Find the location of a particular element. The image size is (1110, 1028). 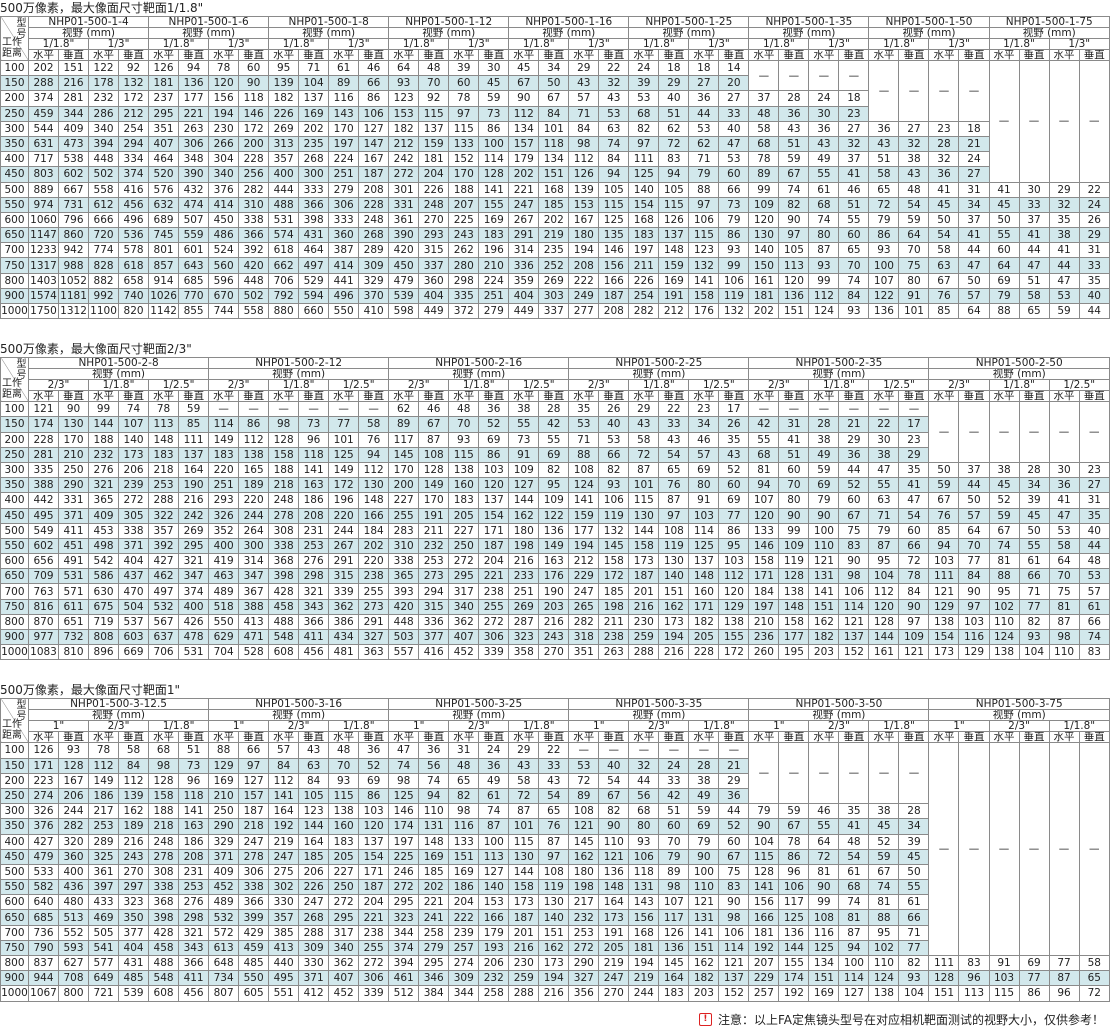

fov-value: 111 is located at coordinates (644, 159).